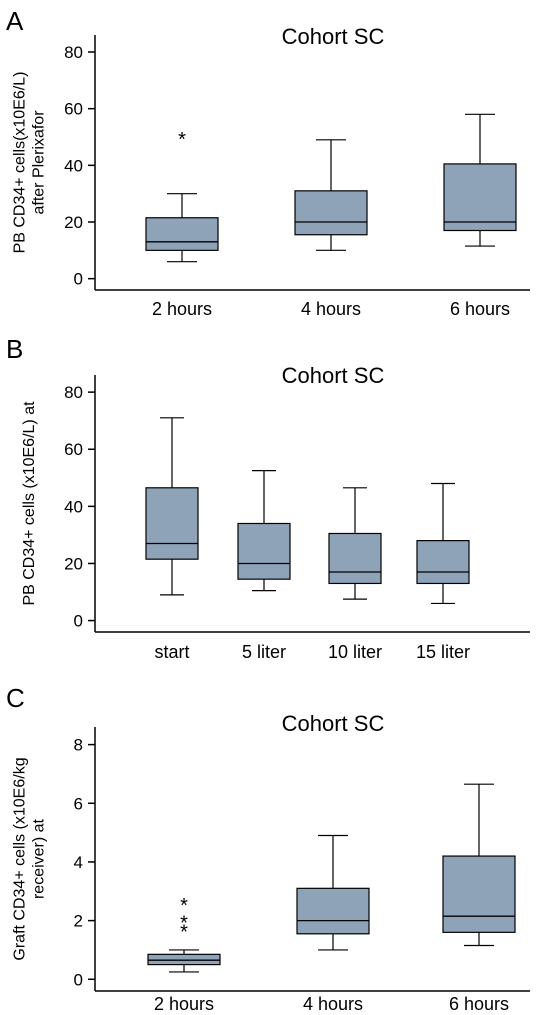 The width and height of the screenshot is (541, 1015). Describe the element at coordinates (15, 21) in the screenshot. I see `panel-letter: A` at that location.